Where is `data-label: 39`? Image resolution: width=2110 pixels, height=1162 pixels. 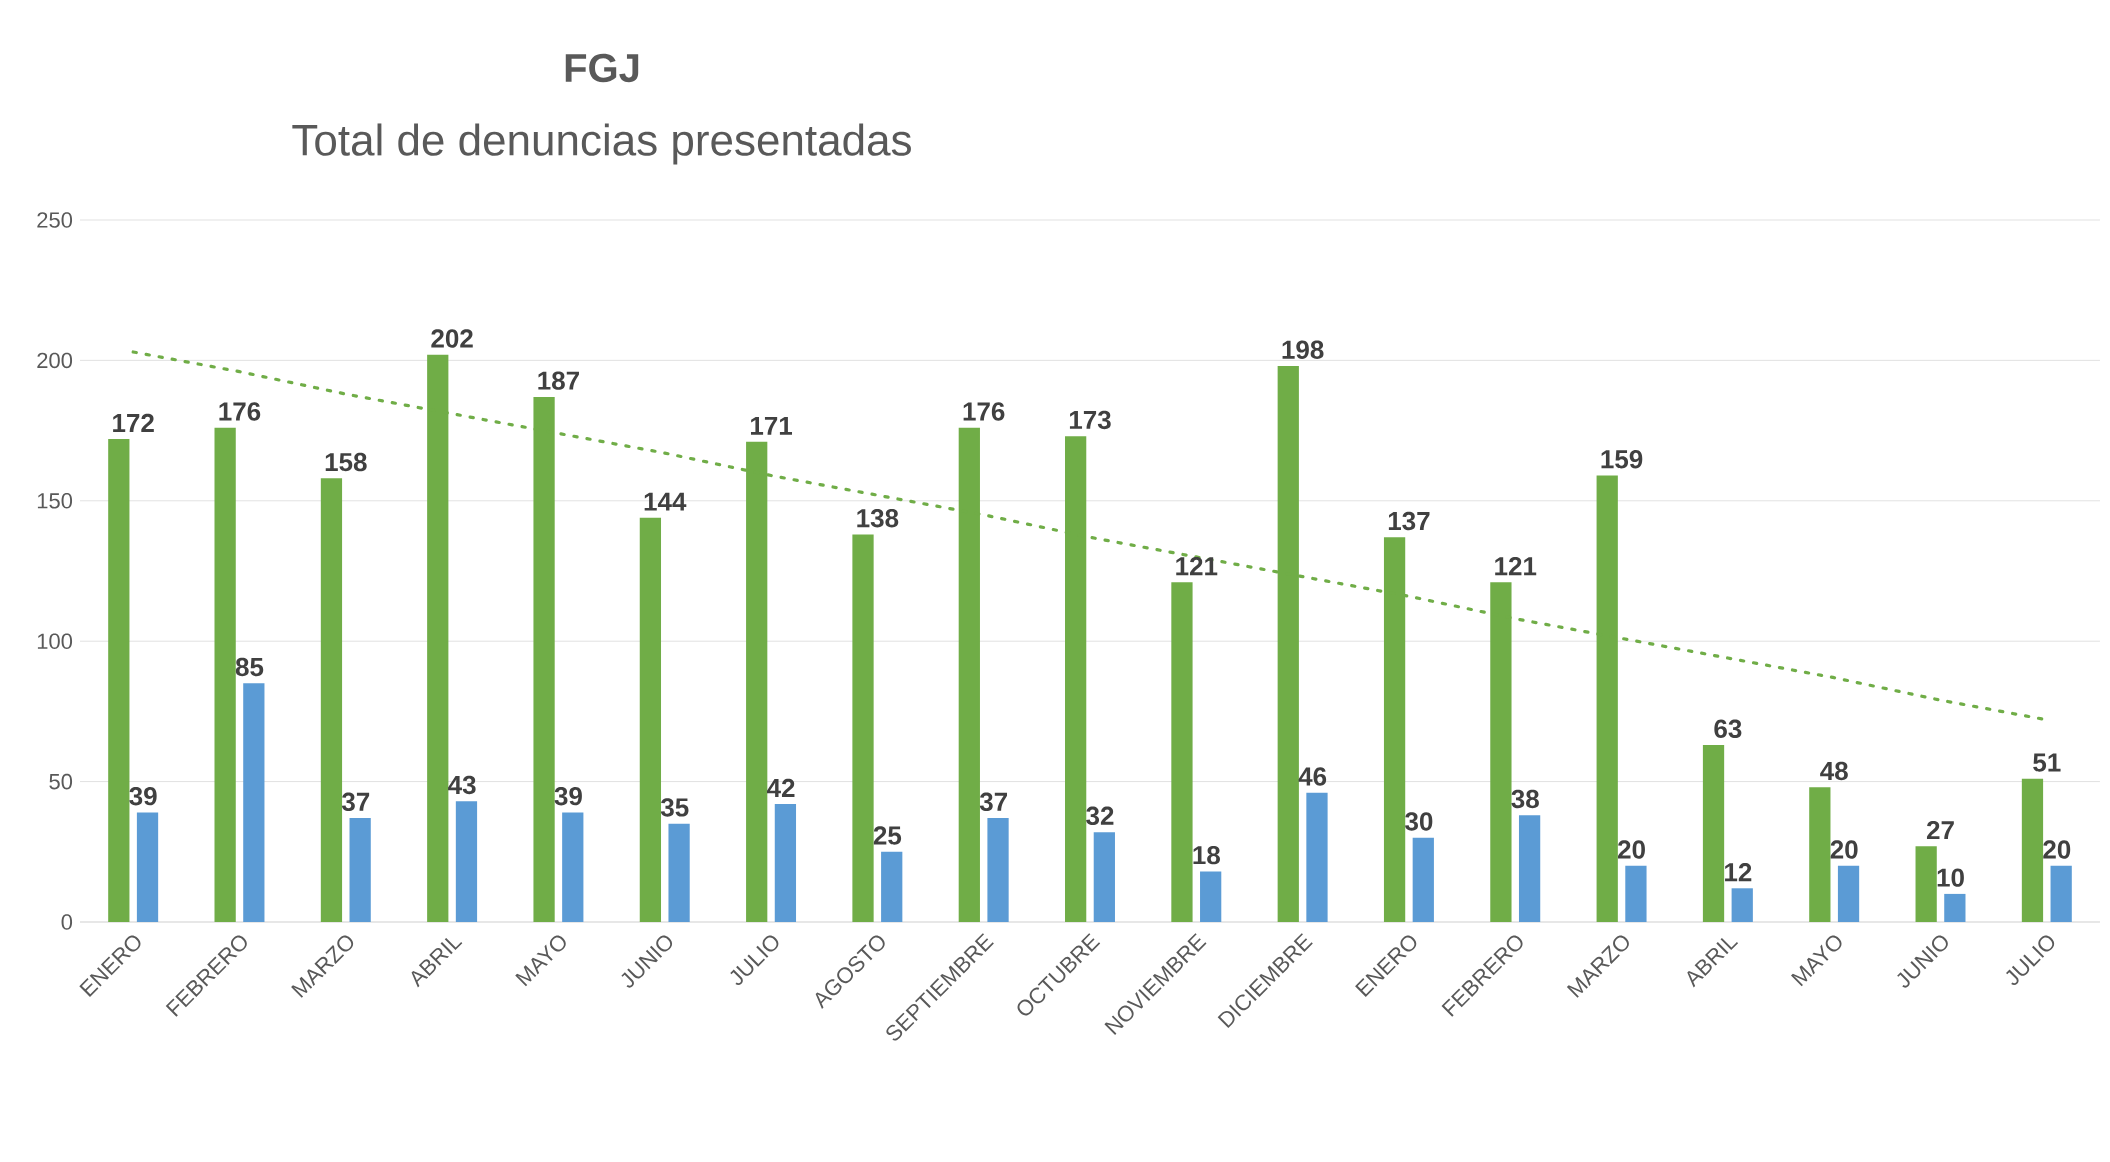 data-label: 39 is located at coordinates (143, 796).